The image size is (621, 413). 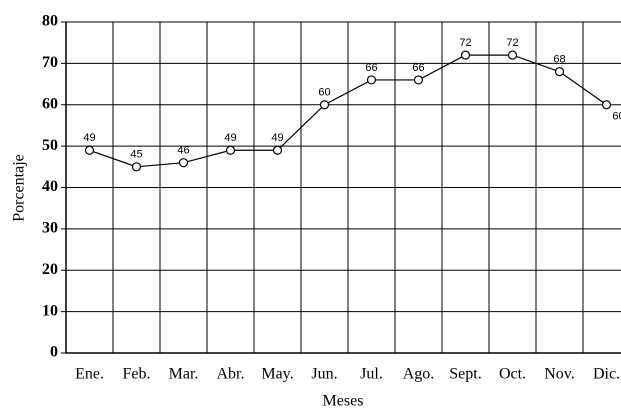 What do you see at coordinates (231, 374) in the screenshot?
I see `x-tick-label: Abr.` at bounding box center [231, 374].